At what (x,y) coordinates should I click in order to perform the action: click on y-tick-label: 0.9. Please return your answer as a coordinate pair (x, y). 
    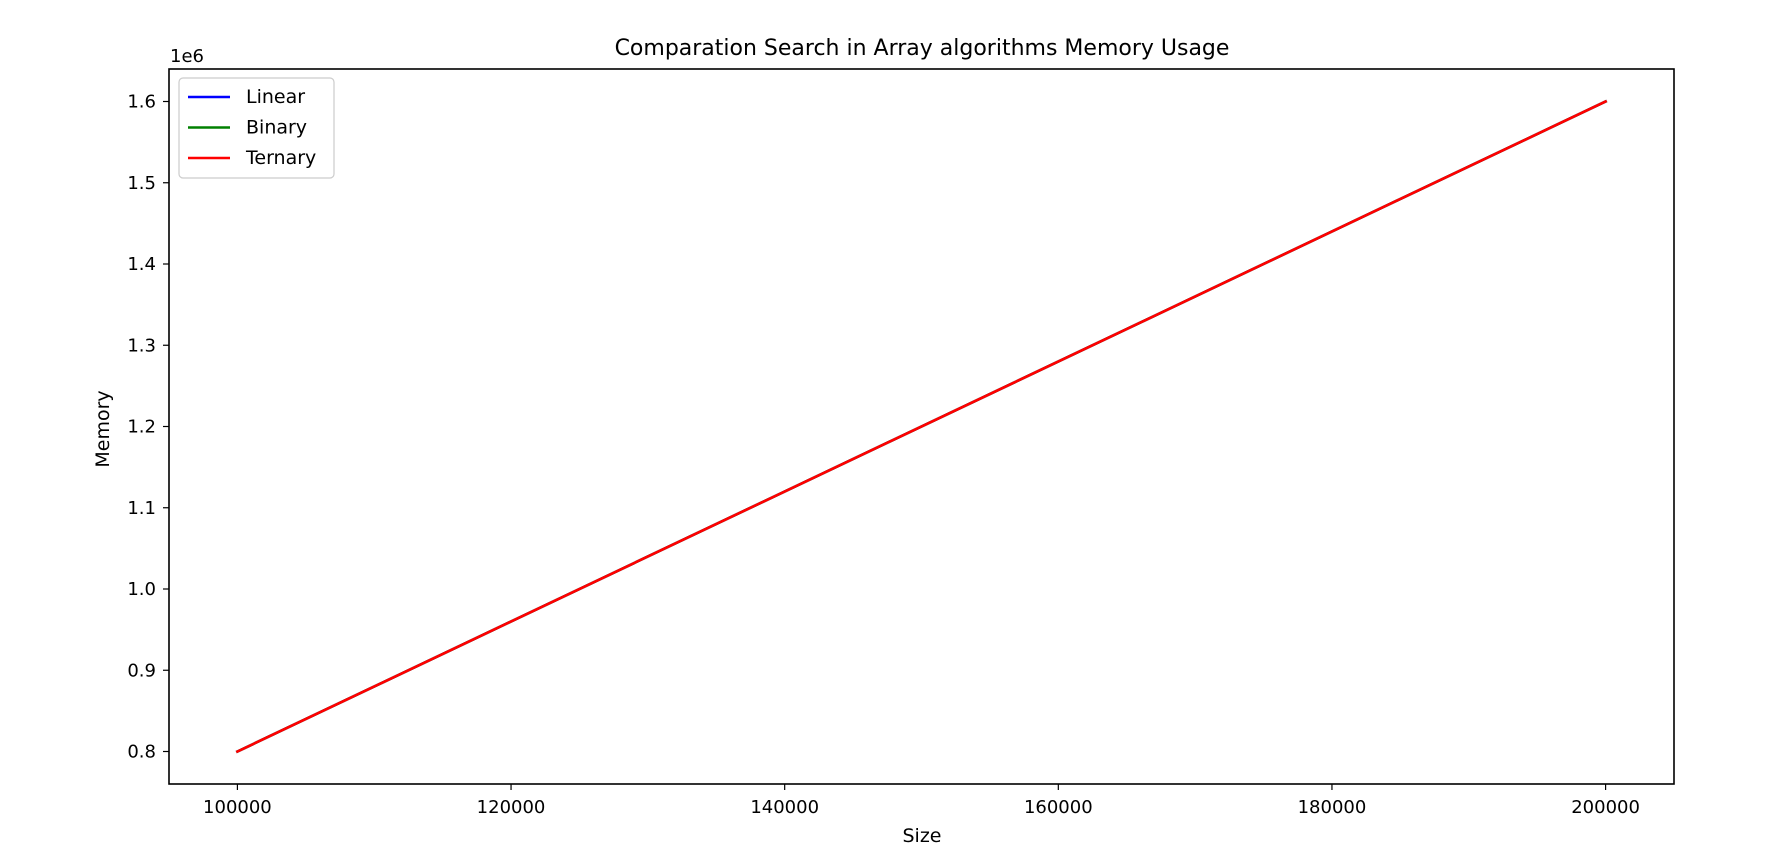
    Looking at the image, I should click on (141, 670).